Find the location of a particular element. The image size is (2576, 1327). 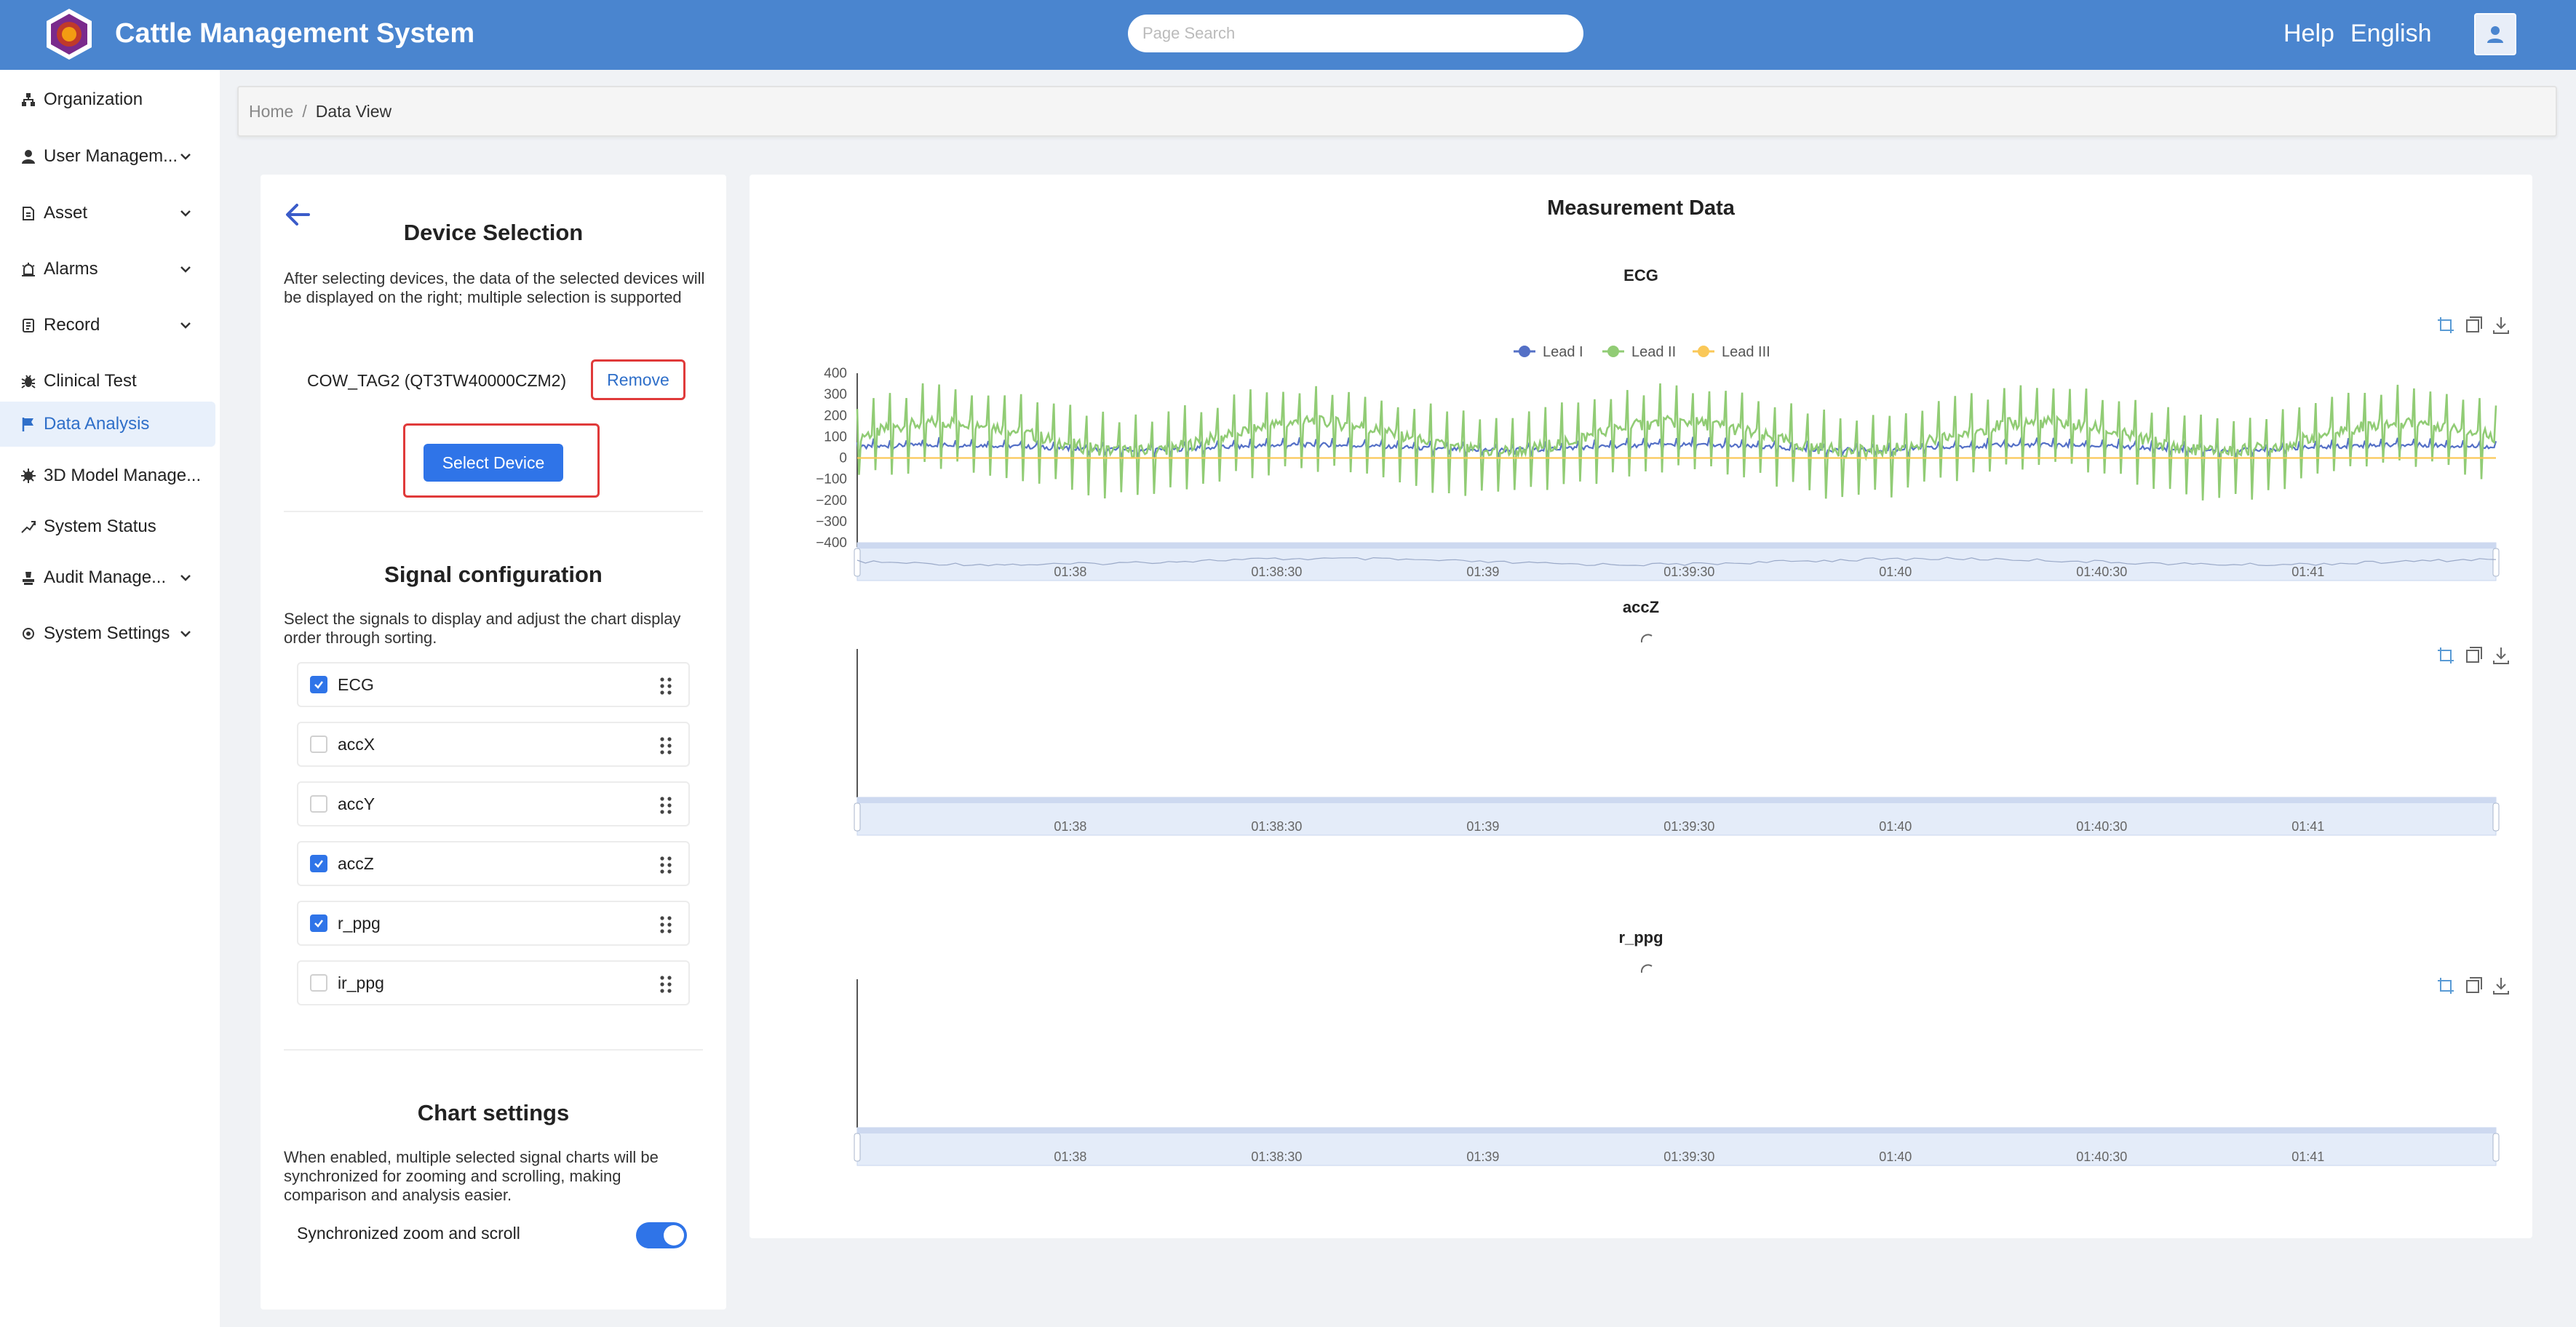

language-selector: English is located at coordinates (2391, 34).